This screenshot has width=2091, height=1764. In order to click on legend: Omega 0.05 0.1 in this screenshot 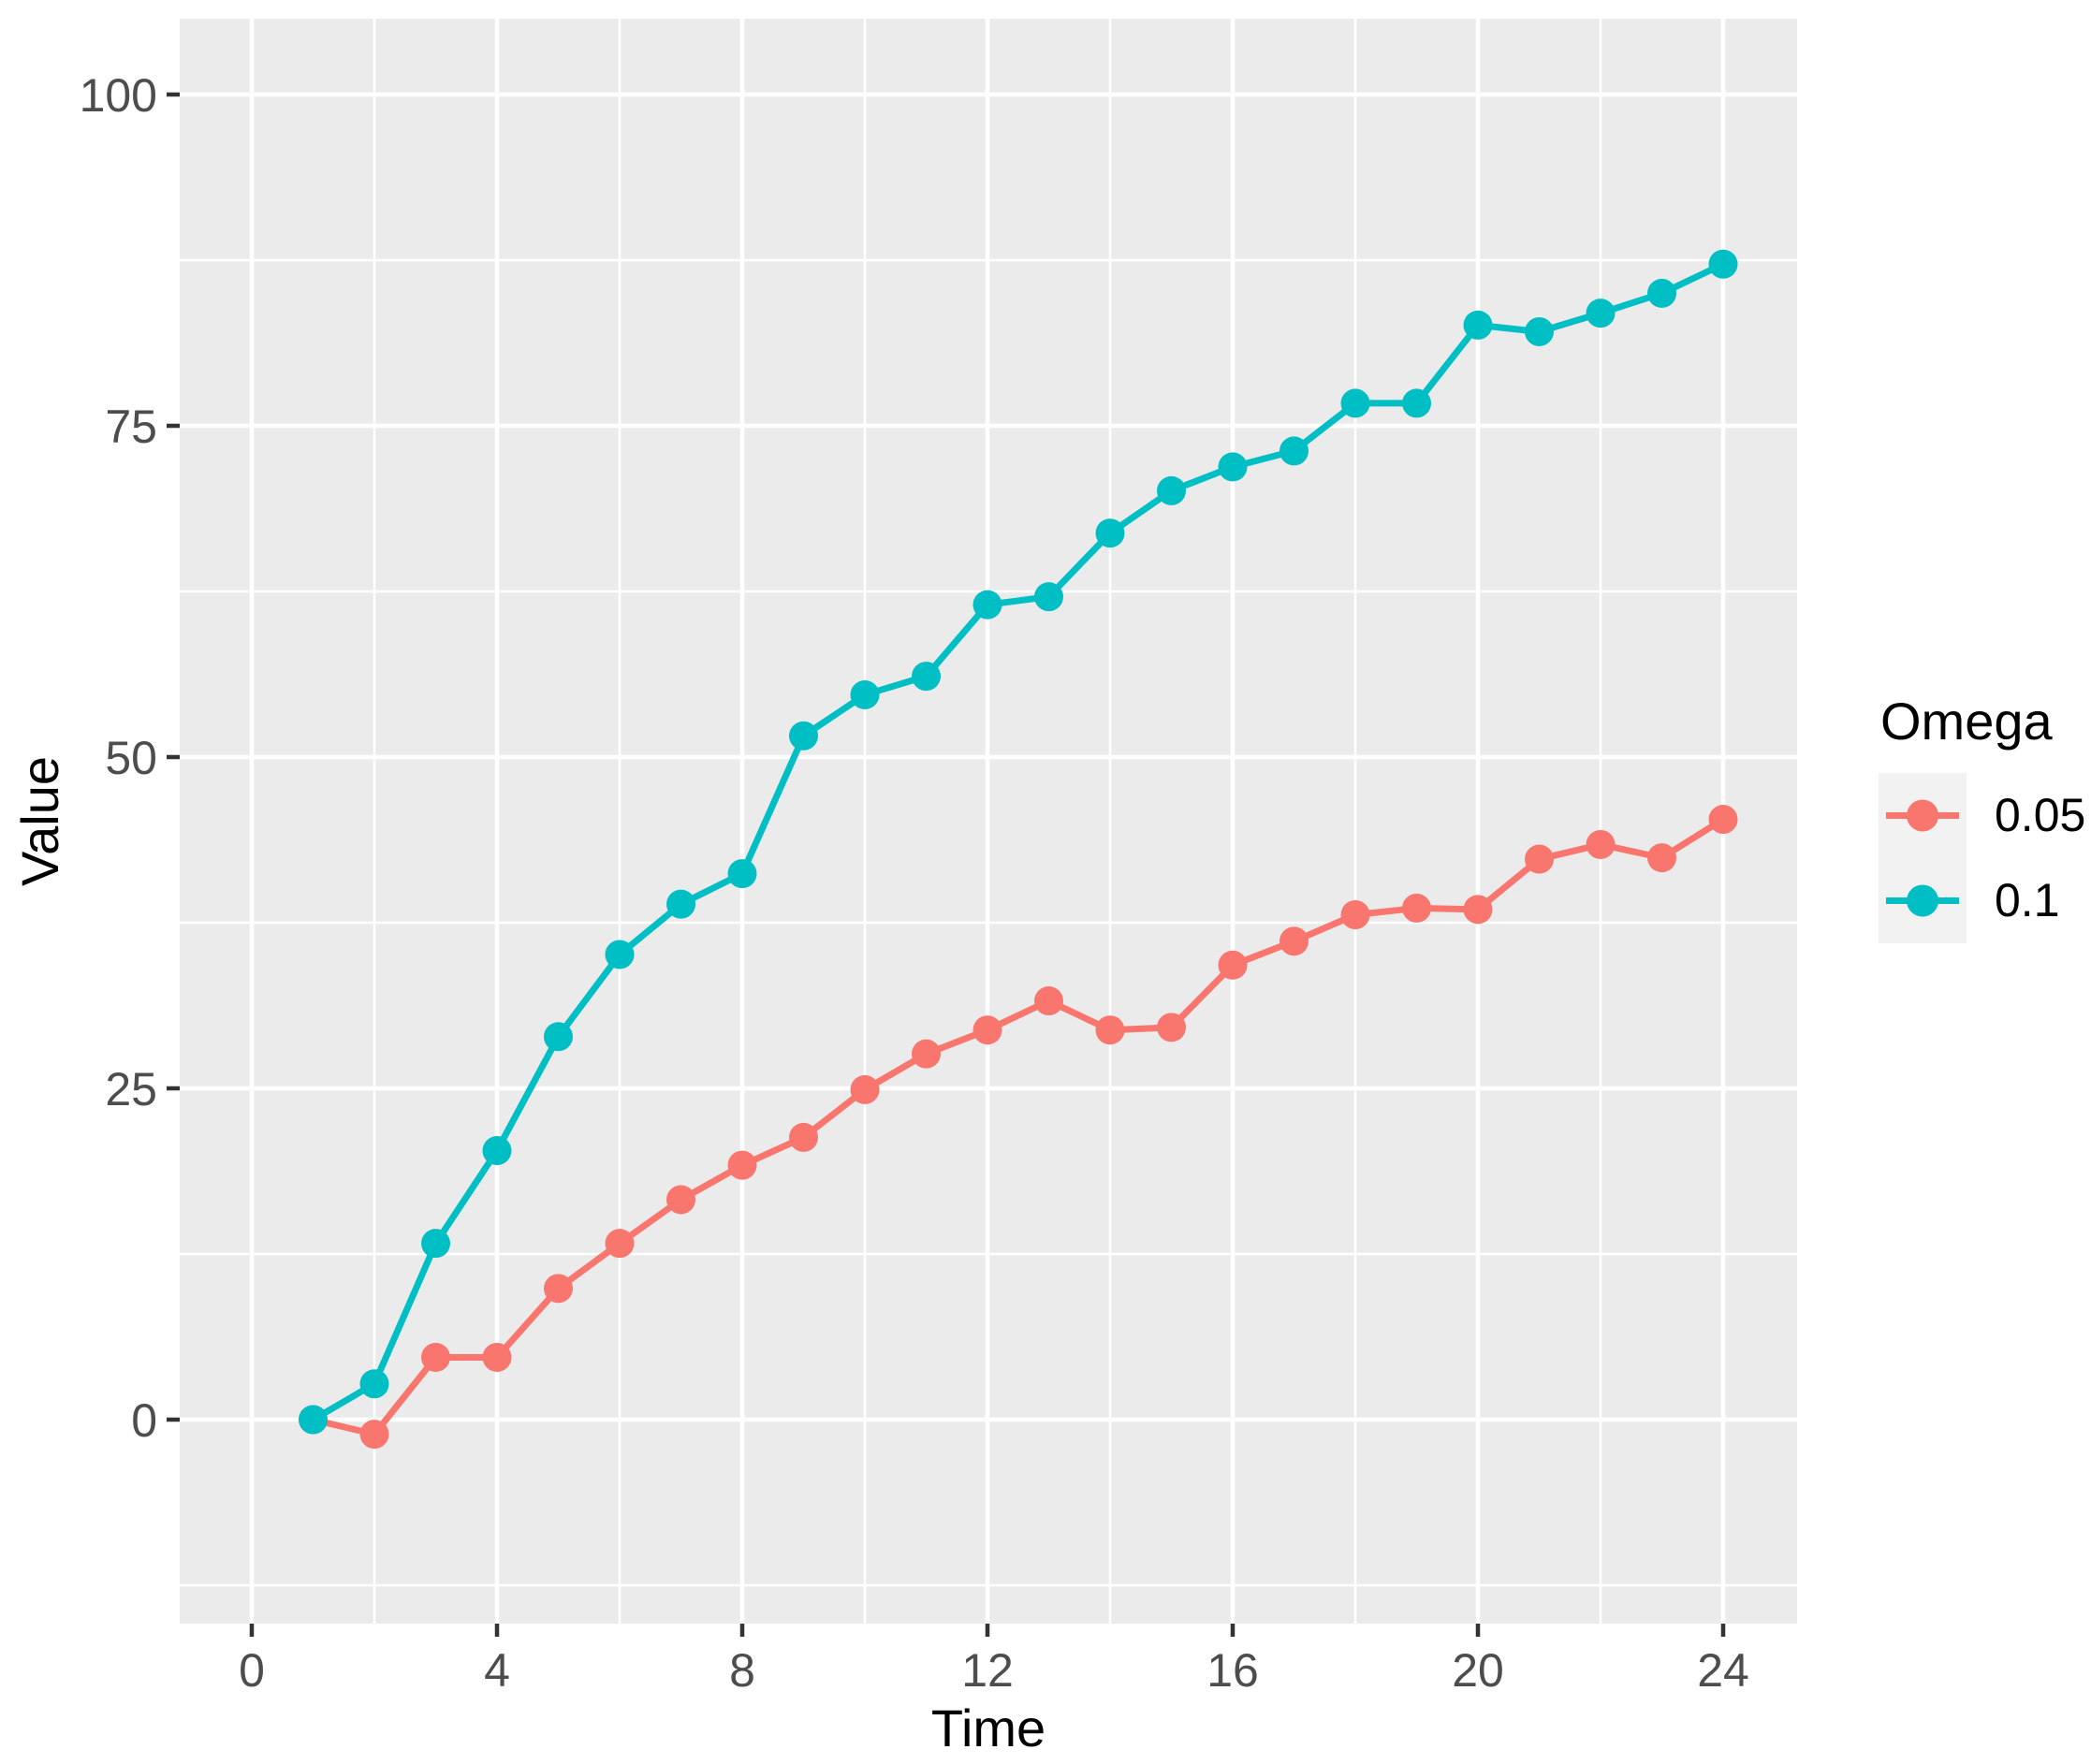, I will do `click(1982, 817)`.